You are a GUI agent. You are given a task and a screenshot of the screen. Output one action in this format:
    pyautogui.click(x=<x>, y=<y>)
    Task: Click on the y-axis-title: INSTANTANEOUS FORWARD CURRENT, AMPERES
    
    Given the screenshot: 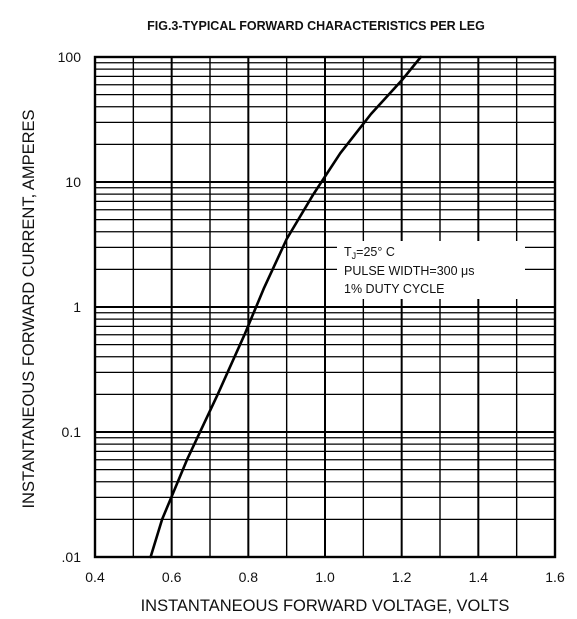 What is the action you would take?
    pyautogui.click(x=29, y=308)
    